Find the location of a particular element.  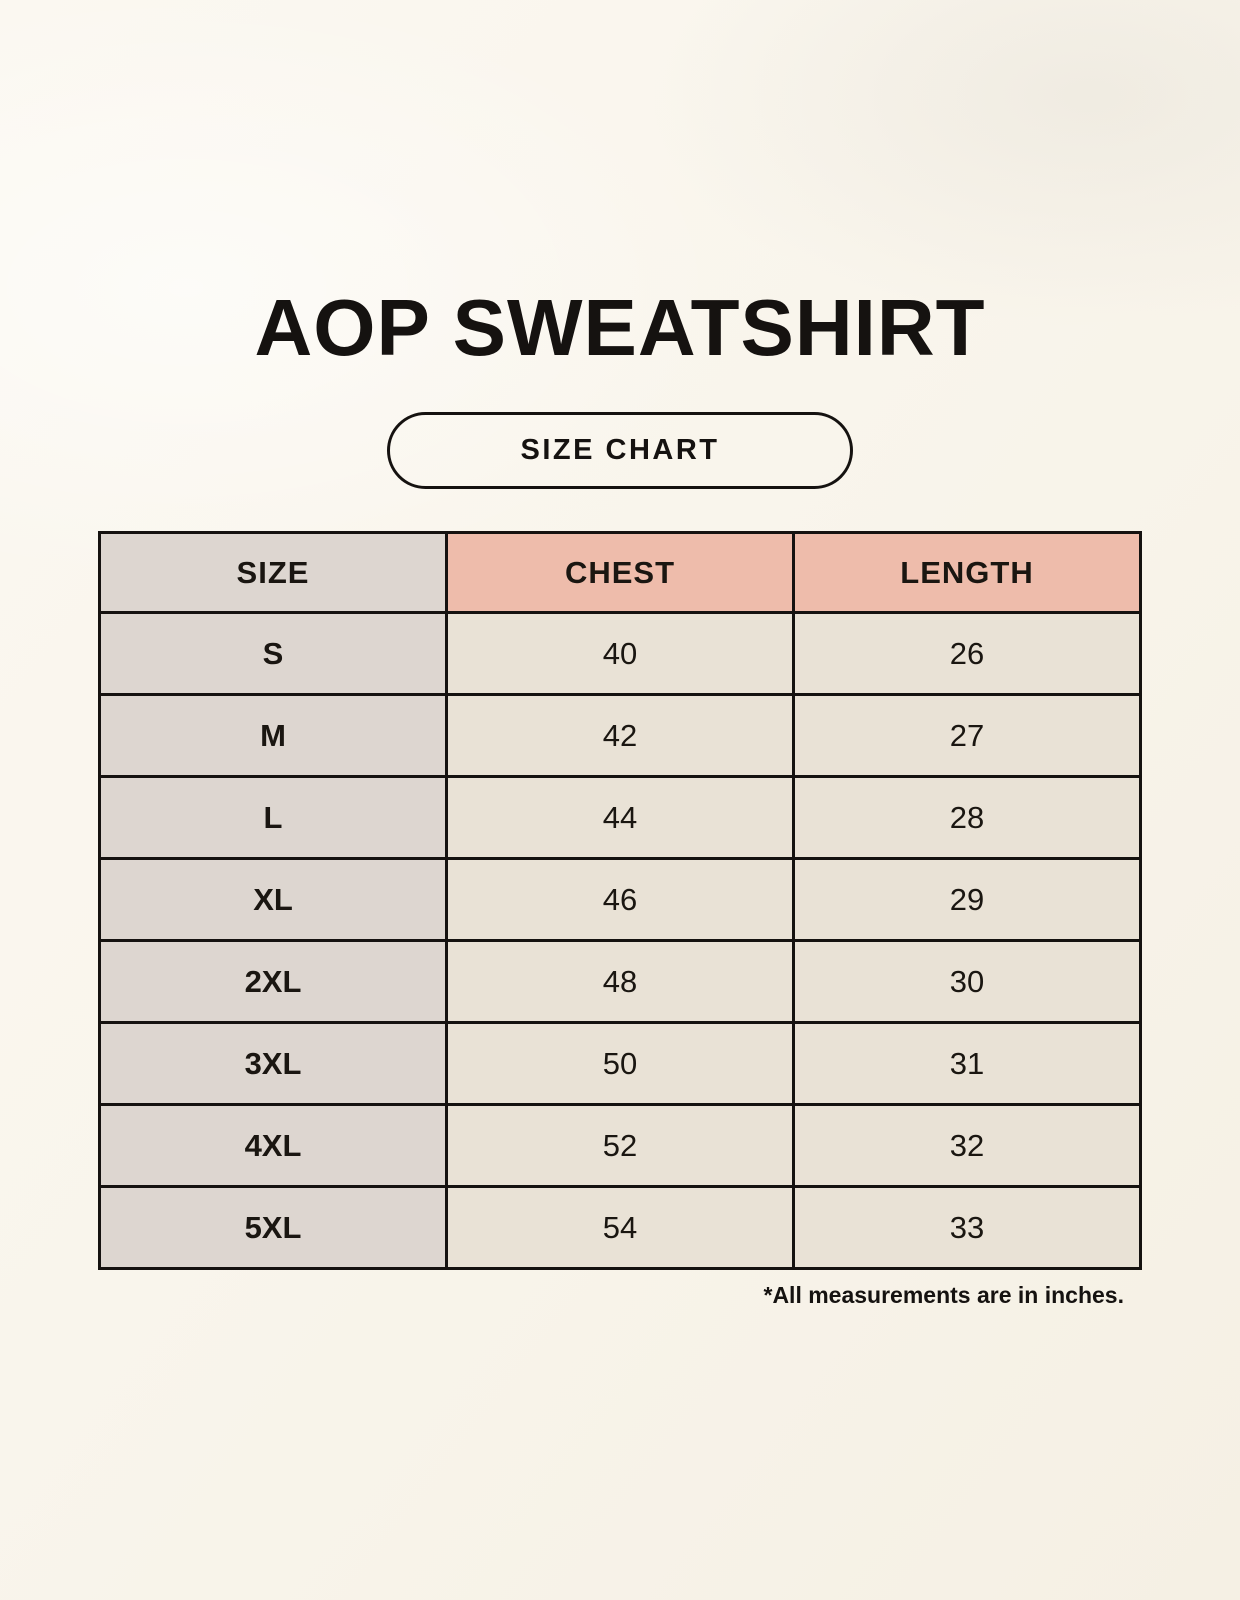

table-row: 4XL 52 32 is located at coordinates (620, 1145).